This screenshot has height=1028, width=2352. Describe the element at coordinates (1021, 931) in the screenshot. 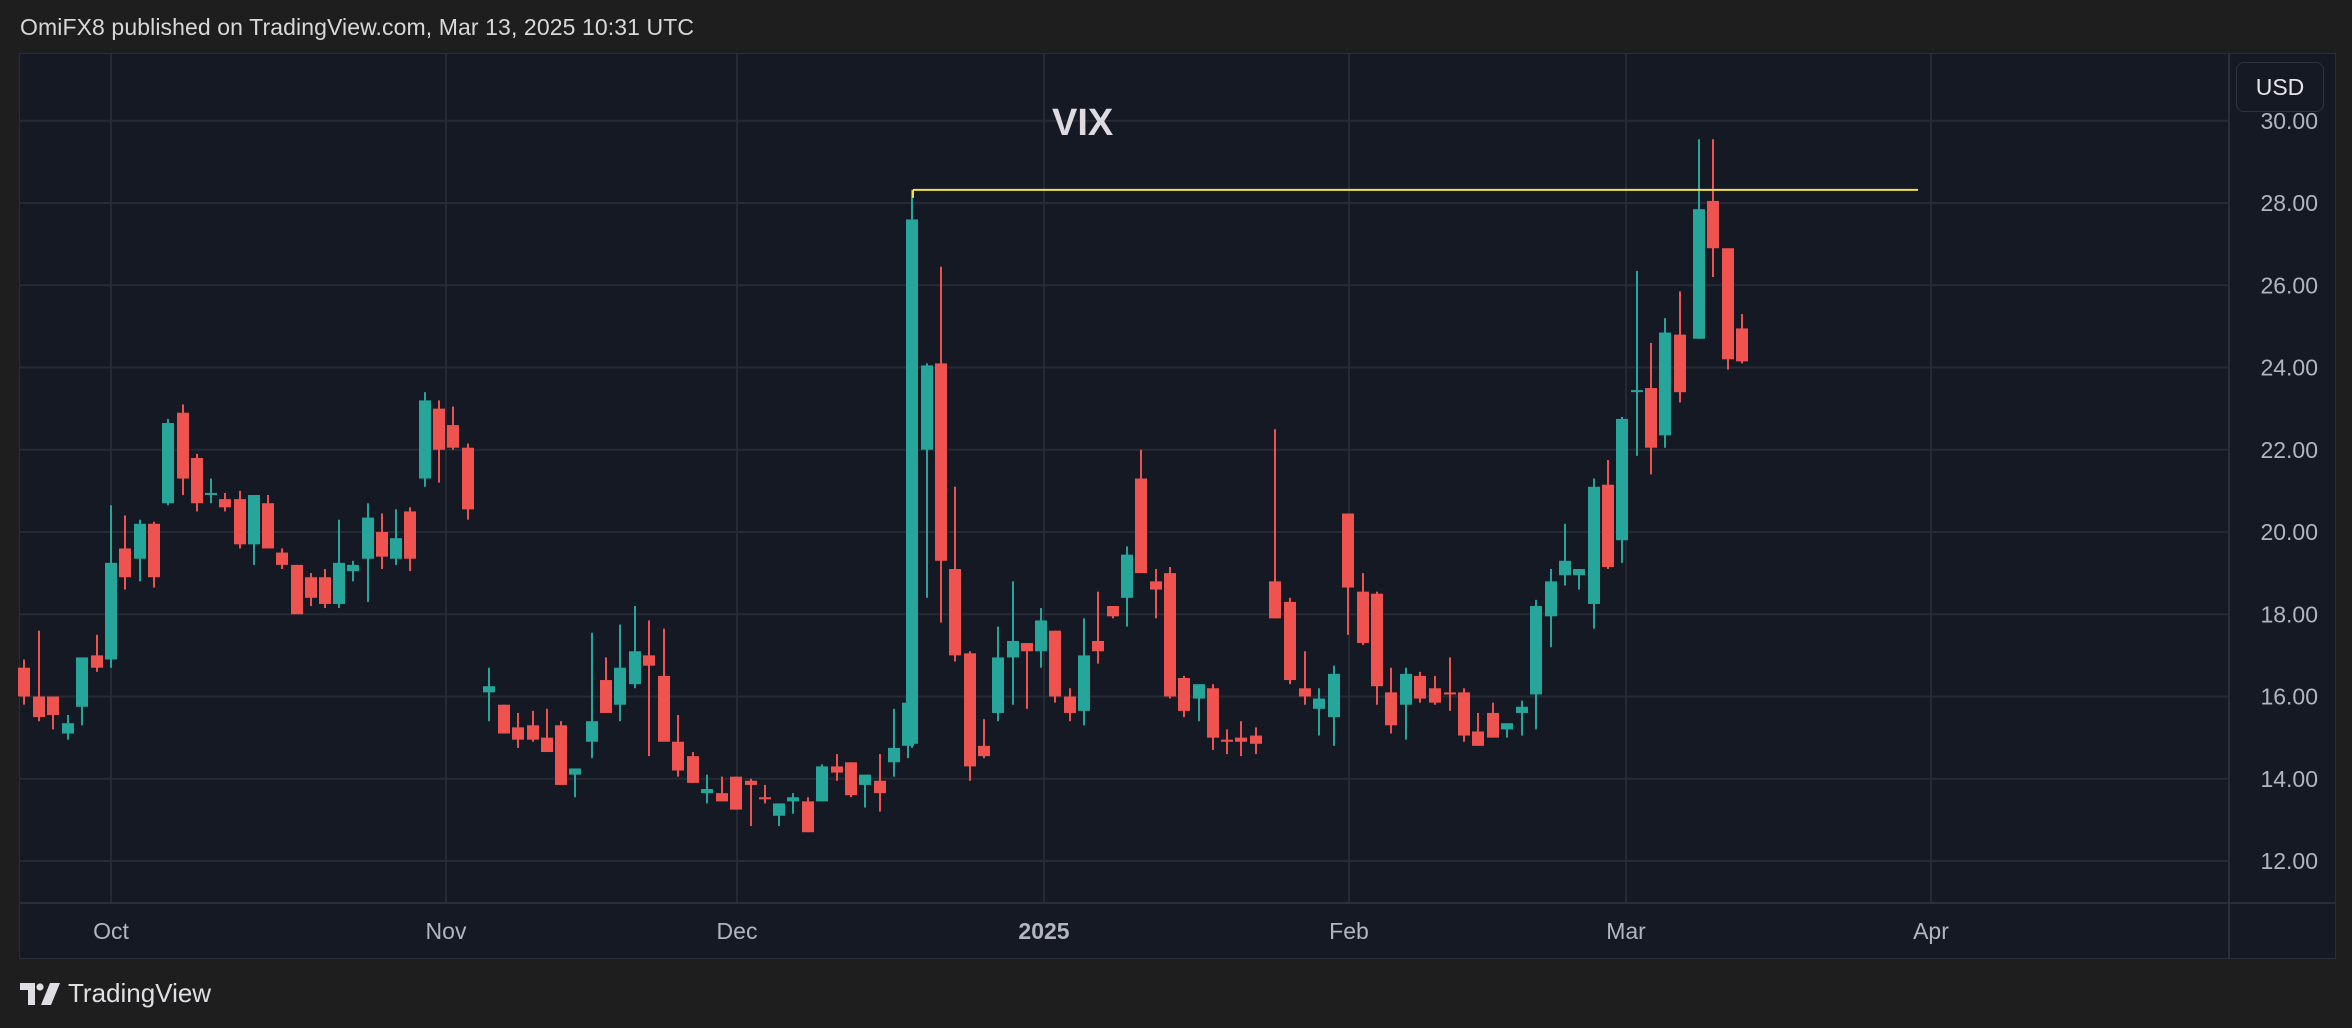

I see `time-axis: Oct Nov Dec 2025 Feb Mar Apr` at that location.